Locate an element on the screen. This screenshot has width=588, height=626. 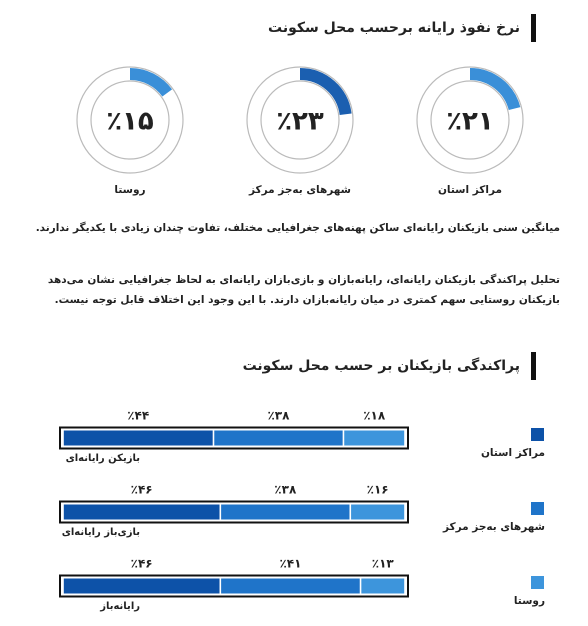
legend-label: مراکز استان is located at coordinates (513, 453).